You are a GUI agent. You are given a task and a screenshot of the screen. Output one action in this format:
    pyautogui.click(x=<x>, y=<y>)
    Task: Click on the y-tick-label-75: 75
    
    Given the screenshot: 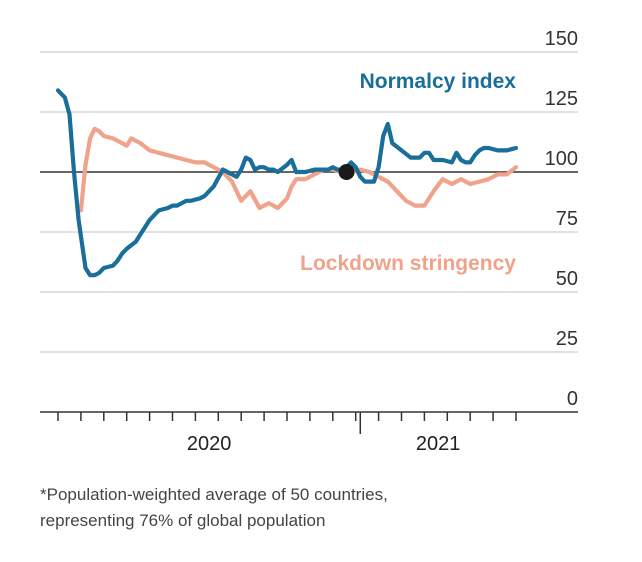 What is the action you would take?
    pyautogui.click(x=567, y=219)
    